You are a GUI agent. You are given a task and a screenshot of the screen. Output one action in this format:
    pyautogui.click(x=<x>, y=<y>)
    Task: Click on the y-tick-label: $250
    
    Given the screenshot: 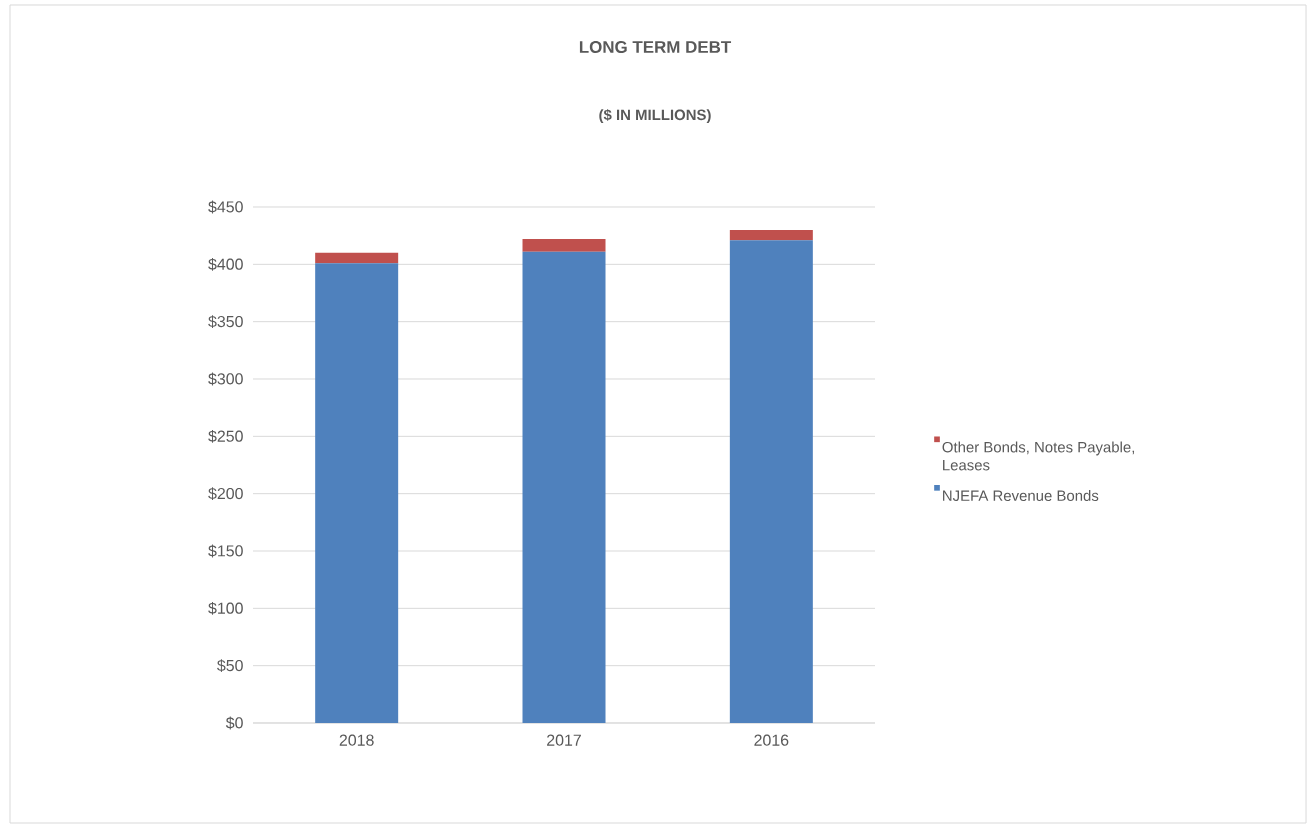 What is the action you would take?
    pyautogui.click(x=225, y=436)
    